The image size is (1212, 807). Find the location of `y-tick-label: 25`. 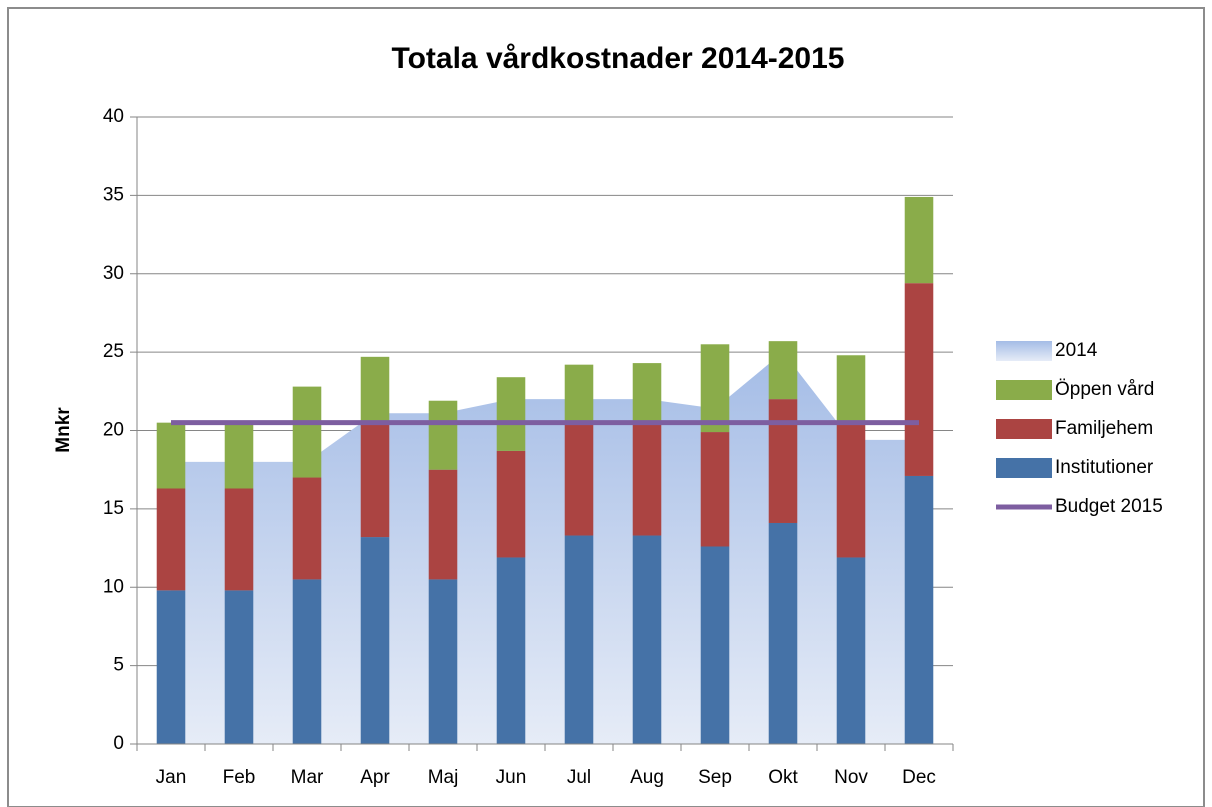

y-tick-label: 25 is located at coordinates (113, 351).